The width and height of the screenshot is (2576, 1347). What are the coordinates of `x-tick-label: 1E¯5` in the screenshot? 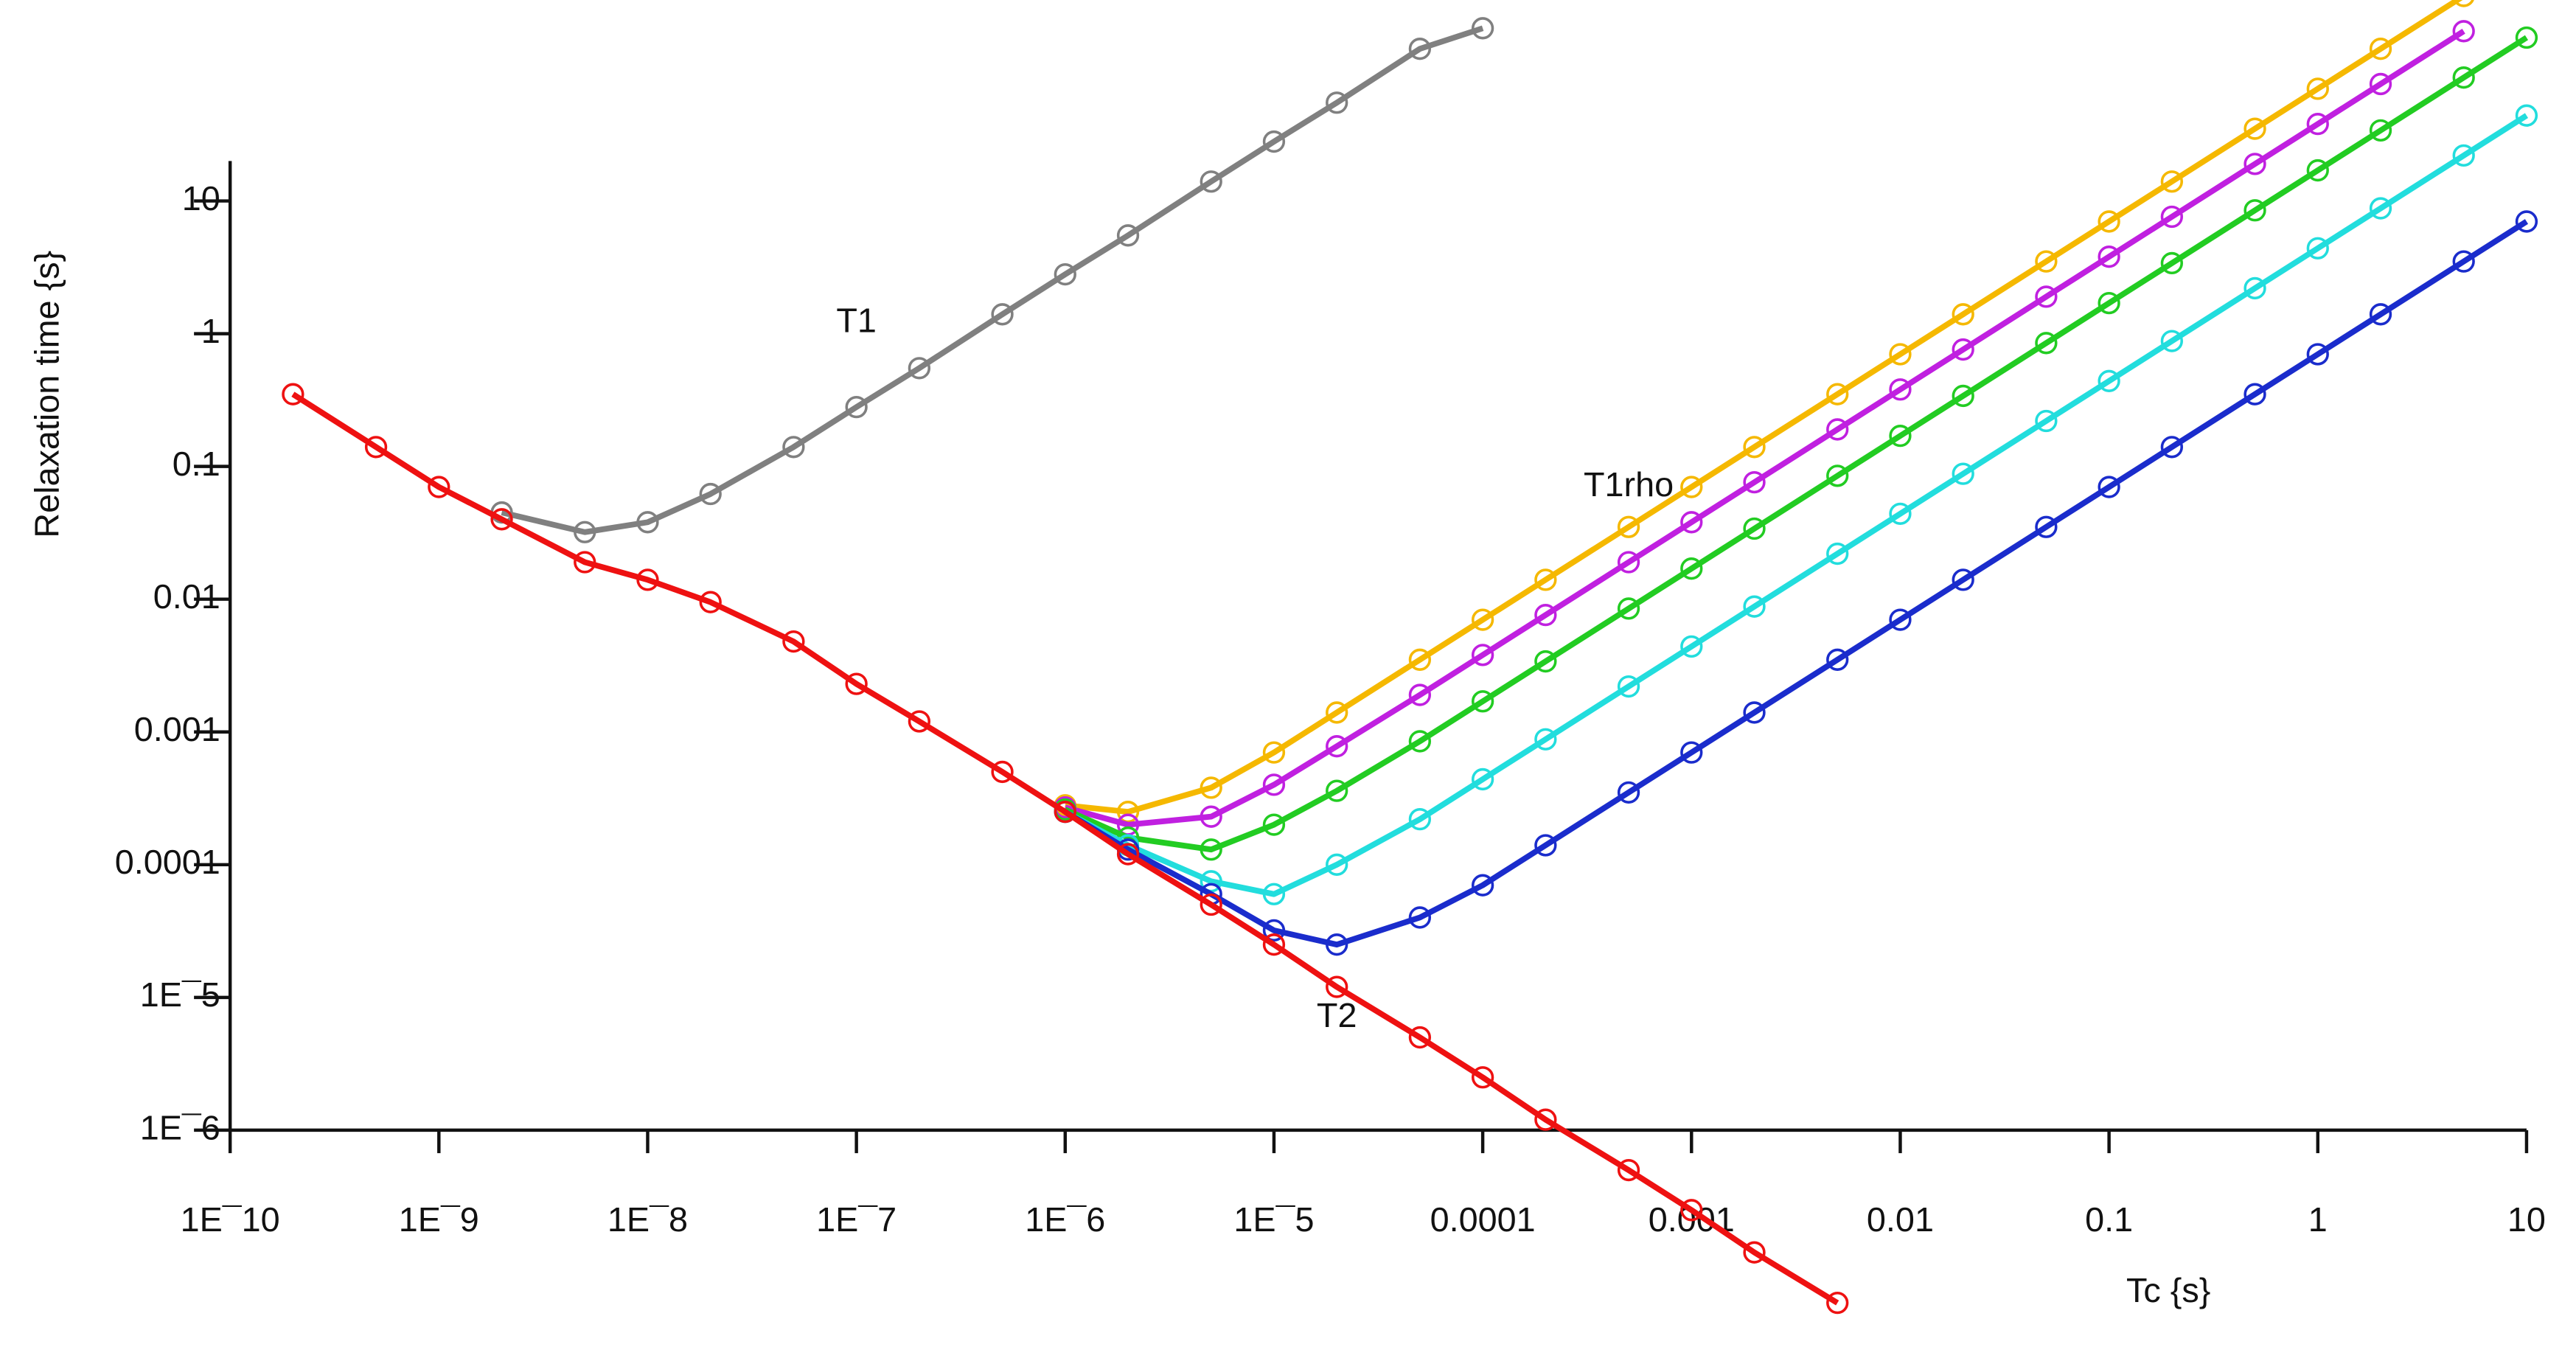 It's located at (1274, 1220).